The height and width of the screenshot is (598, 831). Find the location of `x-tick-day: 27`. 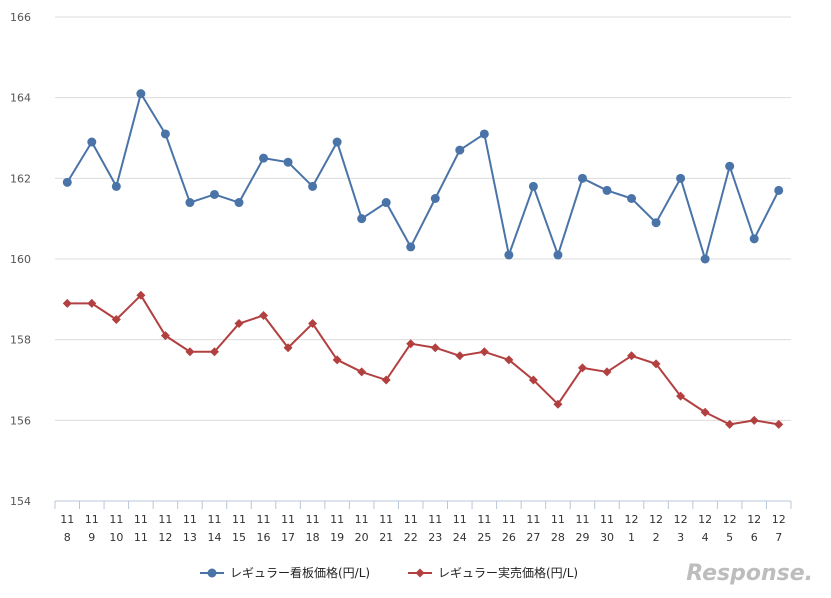

x-tick-day: 27 is located at coordinates (533, 537).